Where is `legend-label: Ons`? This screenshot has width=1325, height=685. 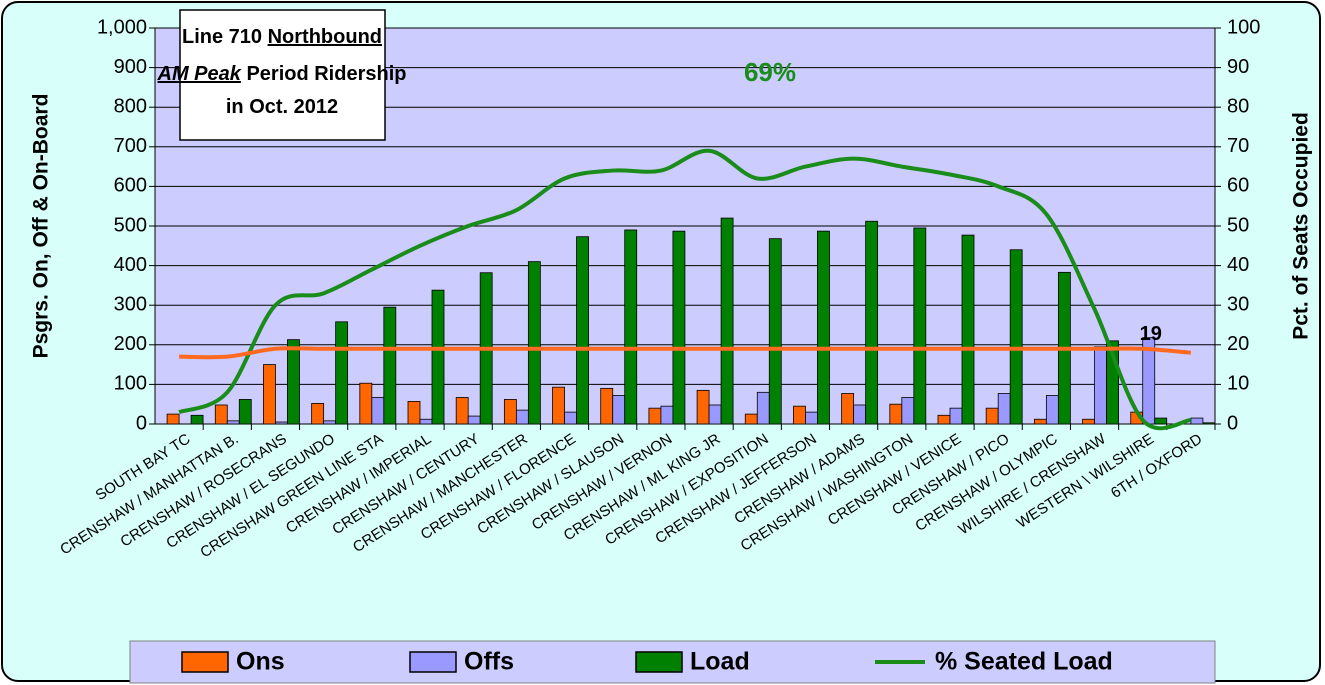
legend-label: Ons is located at coordinates (260, 662).